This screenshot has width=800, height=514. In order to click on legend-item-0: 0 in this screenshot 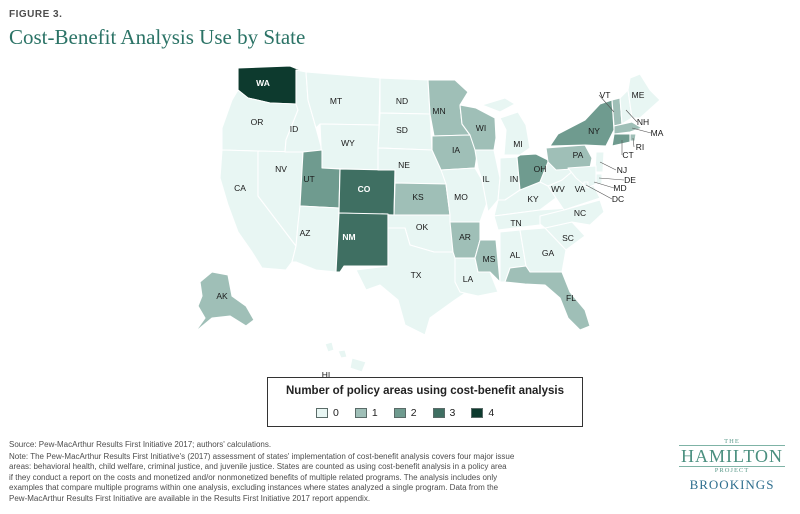, I will do `click(327, 413)`.